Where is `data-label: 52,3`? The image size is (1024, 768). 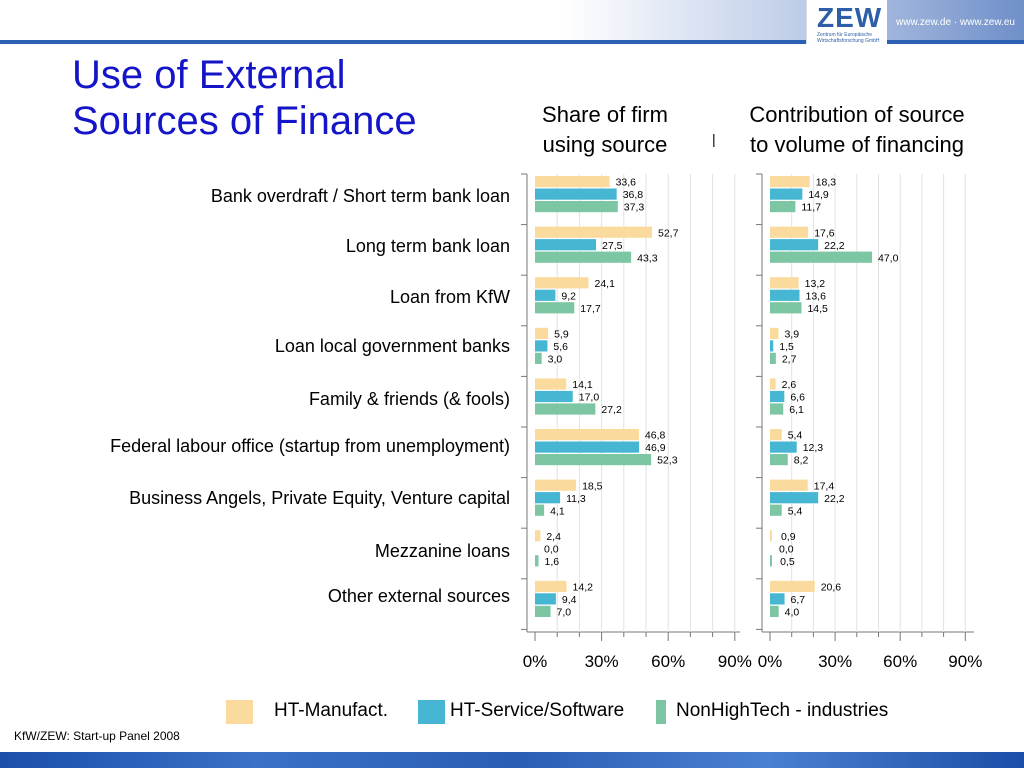
data-label: 52,3 is located at coordinates (667, 461).